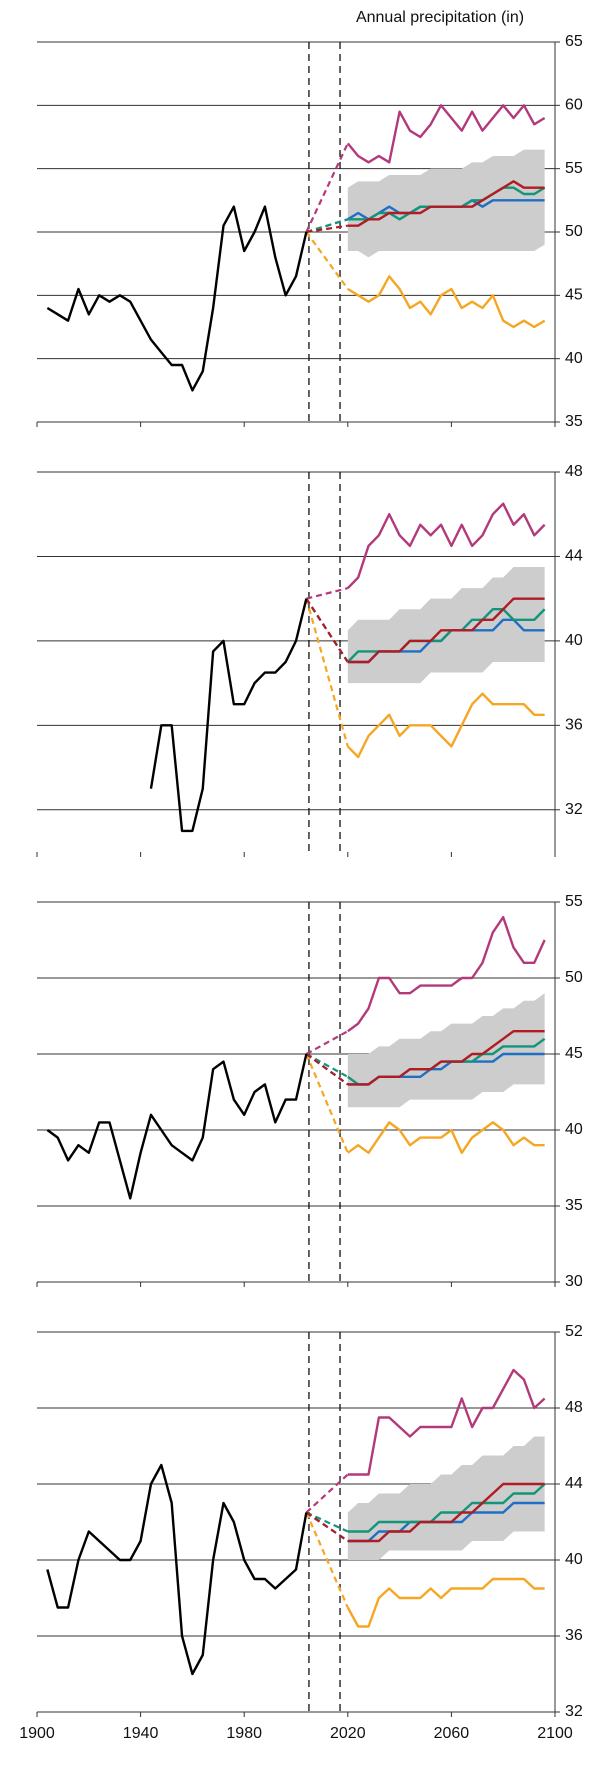 The width and height of the screenshot is (605, 1776). Describe the element at coordinates (141, 1733) in the screenshot. I see `x-tick-label: 1940` at that location.